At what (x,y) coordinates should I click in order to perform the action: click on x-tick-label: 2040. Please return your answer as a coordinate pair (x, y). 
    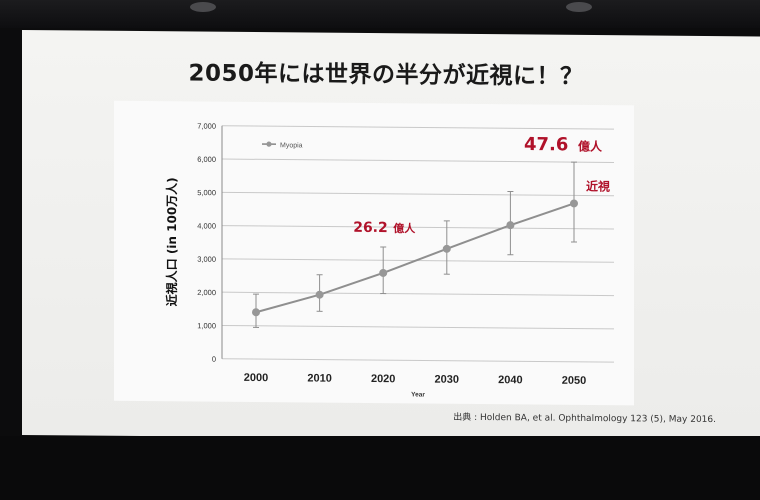
    Looking at the image, I should click on (510, 380).